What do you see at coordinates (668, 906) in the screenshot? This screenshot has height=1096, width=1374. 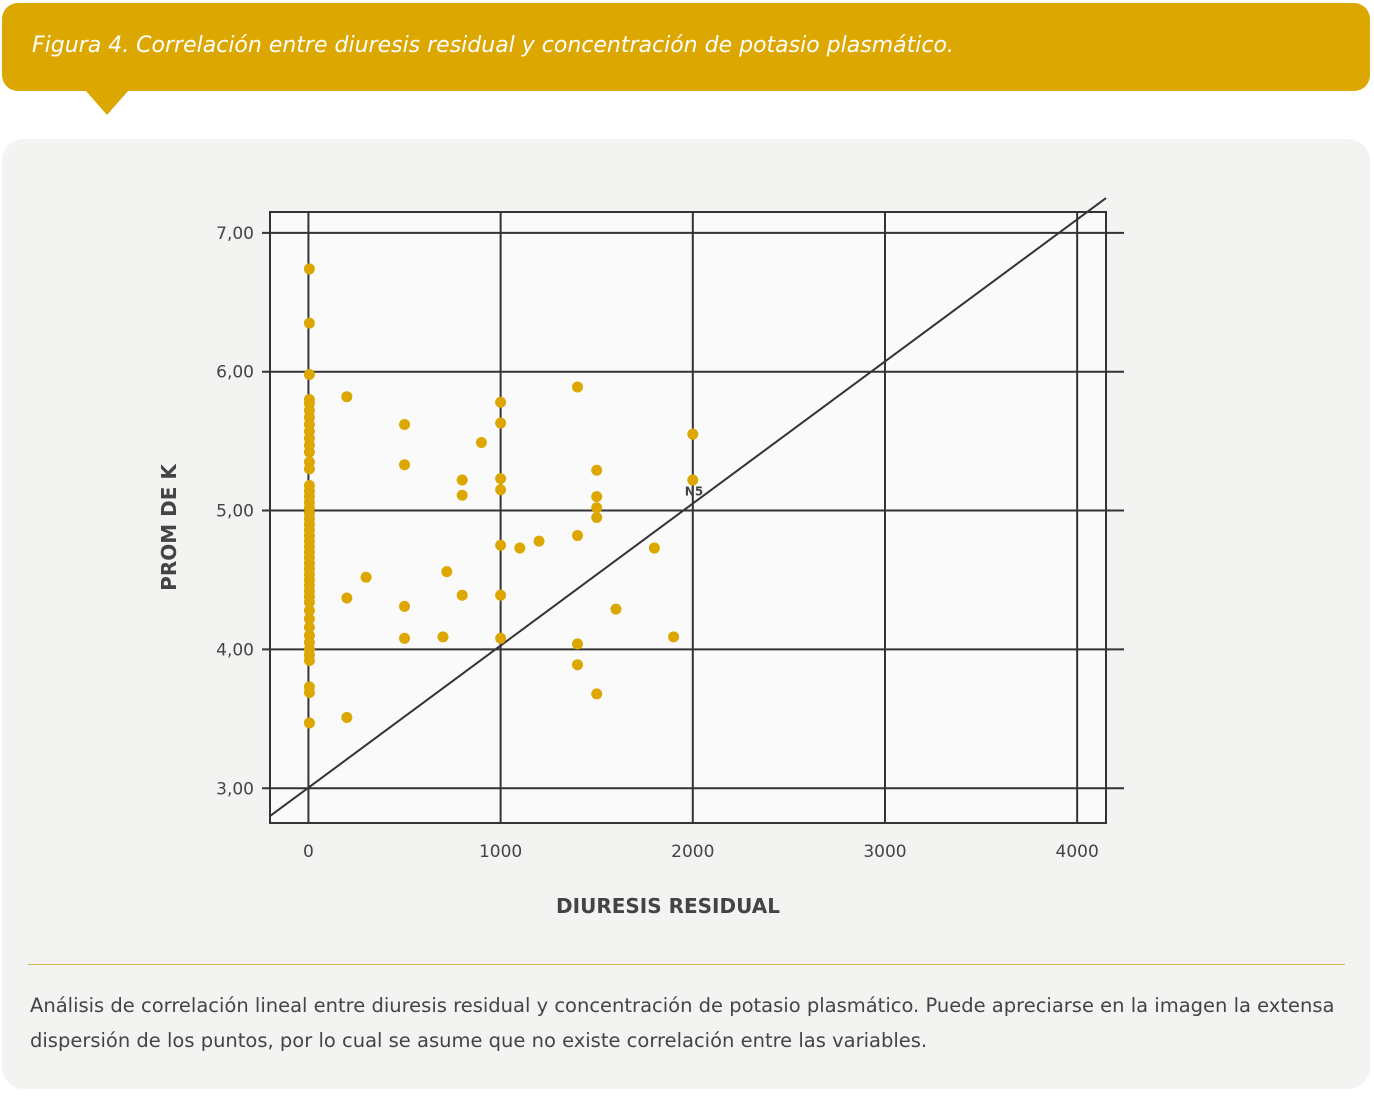 I see `x-axis-label: DIURESIS RESIDUAL` at bounding box center [668, 906].